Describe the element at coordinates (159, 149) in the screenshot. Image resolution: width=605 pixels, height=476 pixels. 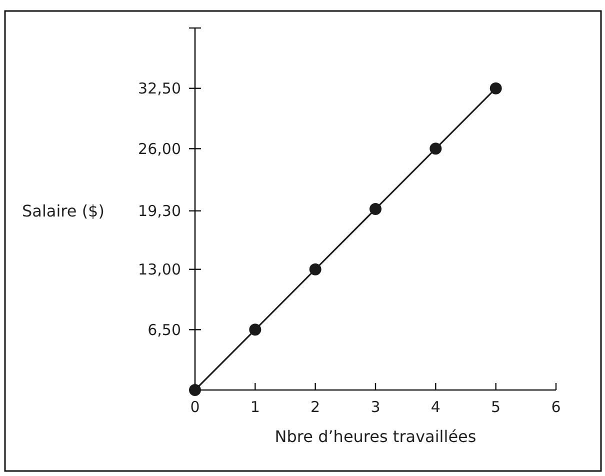
I see `y-tick-label: 26,00` at that location.